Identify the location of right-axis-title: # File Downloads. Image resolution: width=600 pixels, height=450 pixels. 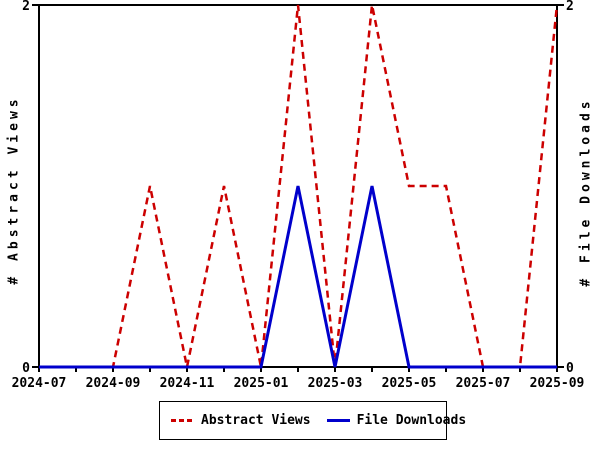
(586, 192).